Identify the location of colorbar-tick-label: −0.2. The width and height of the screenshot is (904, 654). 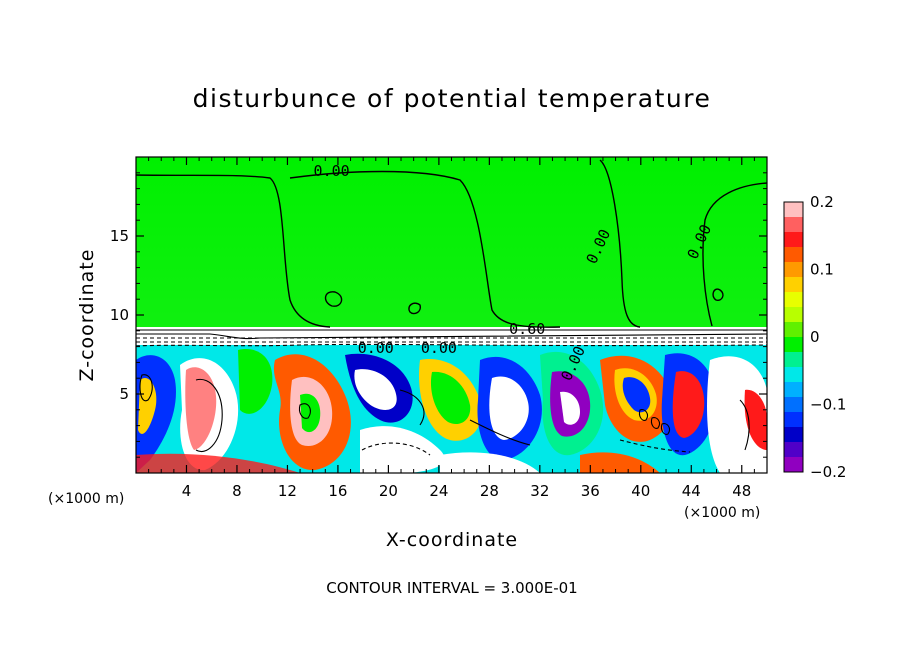
(828, 472).